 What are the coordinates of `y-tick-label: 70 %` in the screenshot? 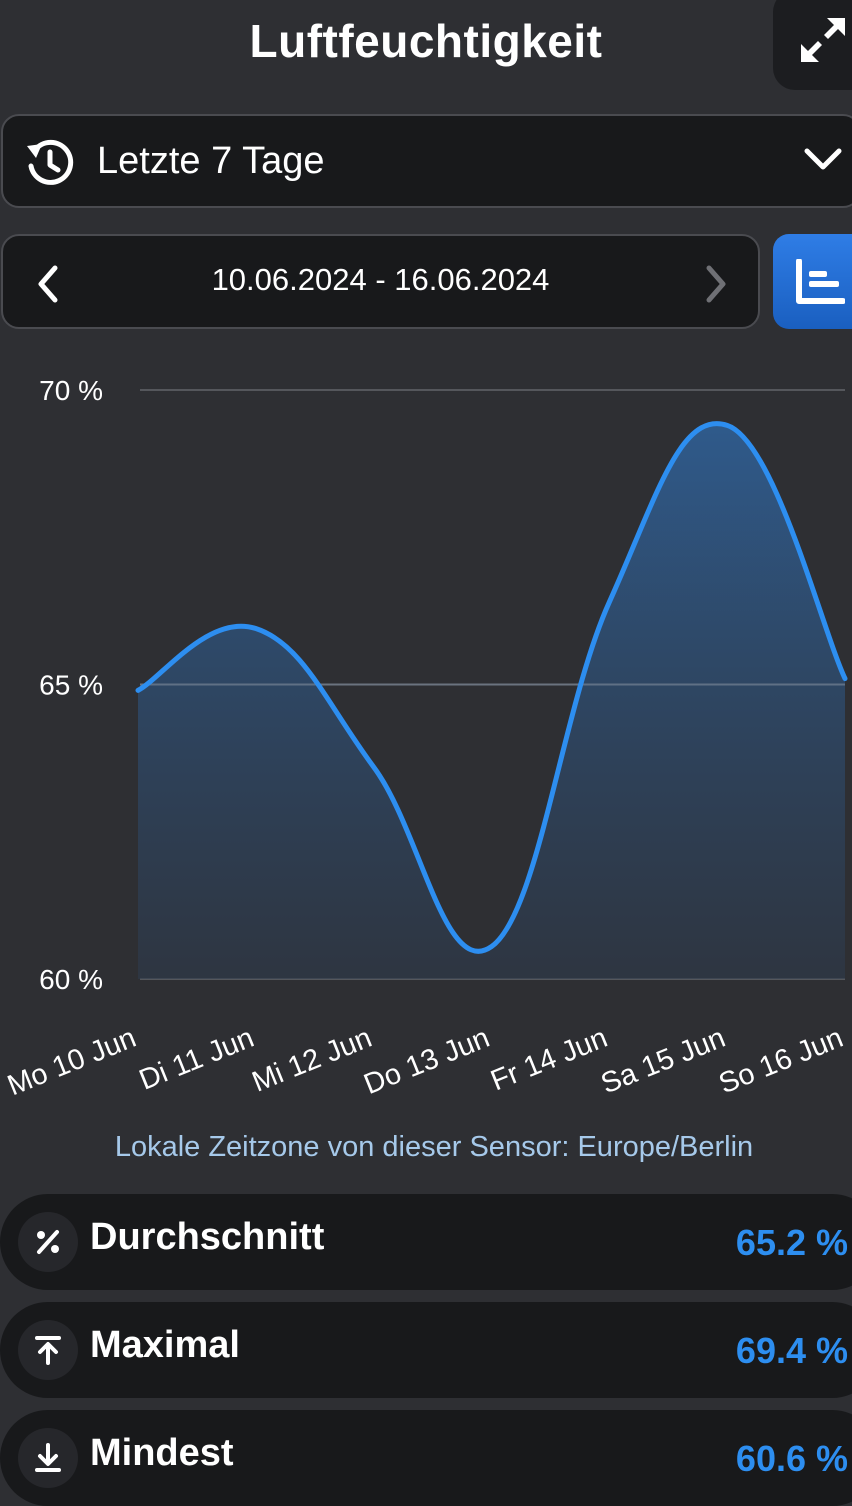 It's located at (71, 390).